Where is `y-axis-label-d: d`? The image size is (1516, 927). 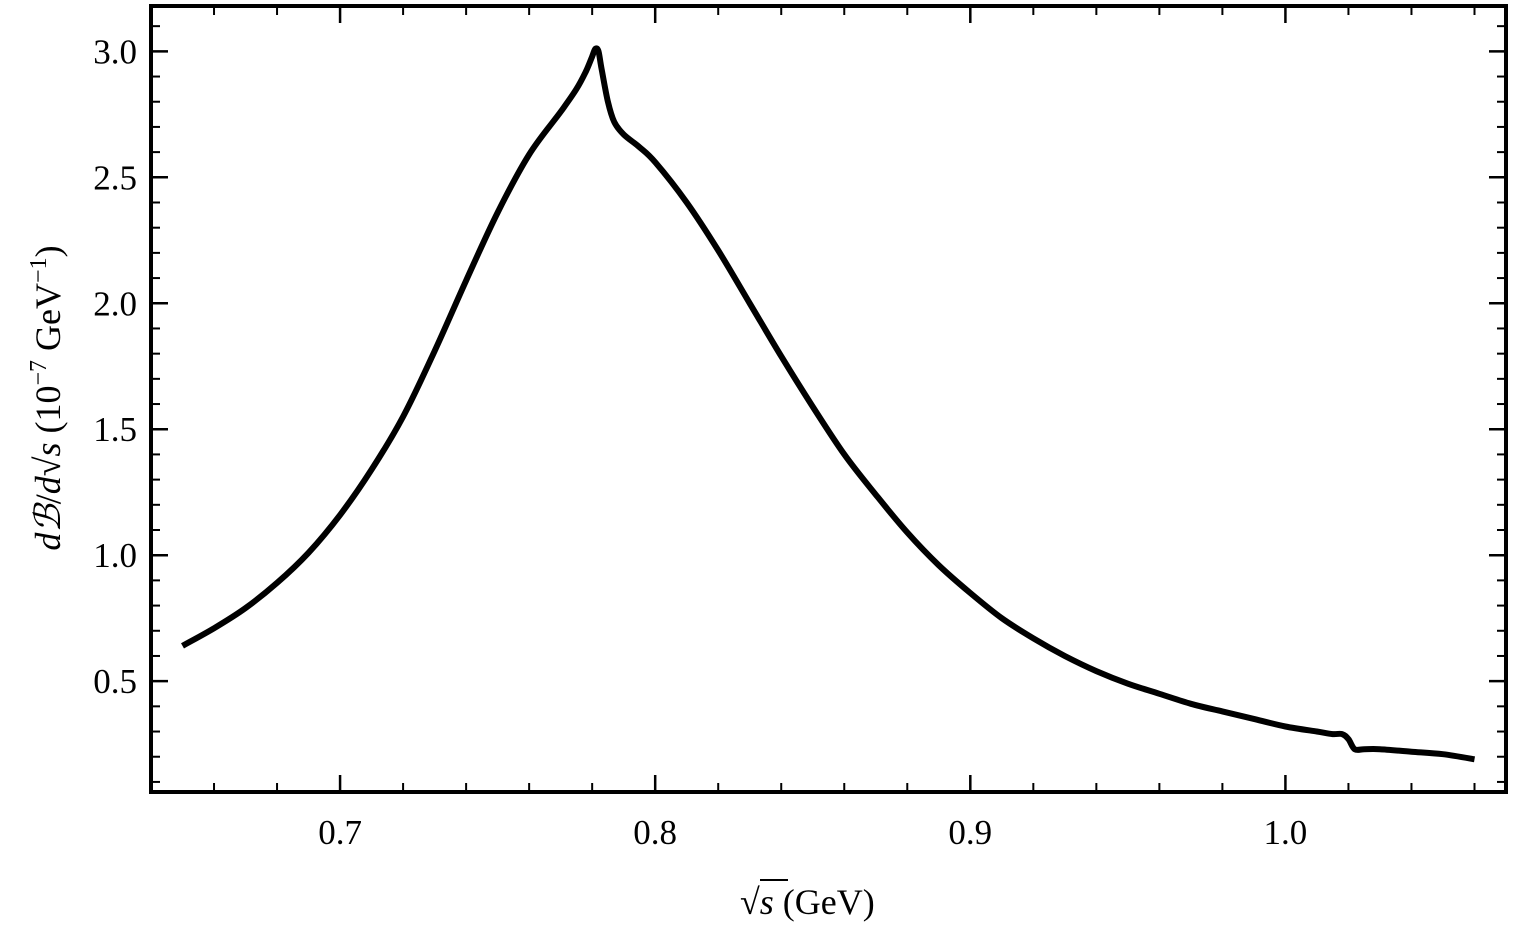 y-axis-label-d: d is located at coordinates (48, 541).